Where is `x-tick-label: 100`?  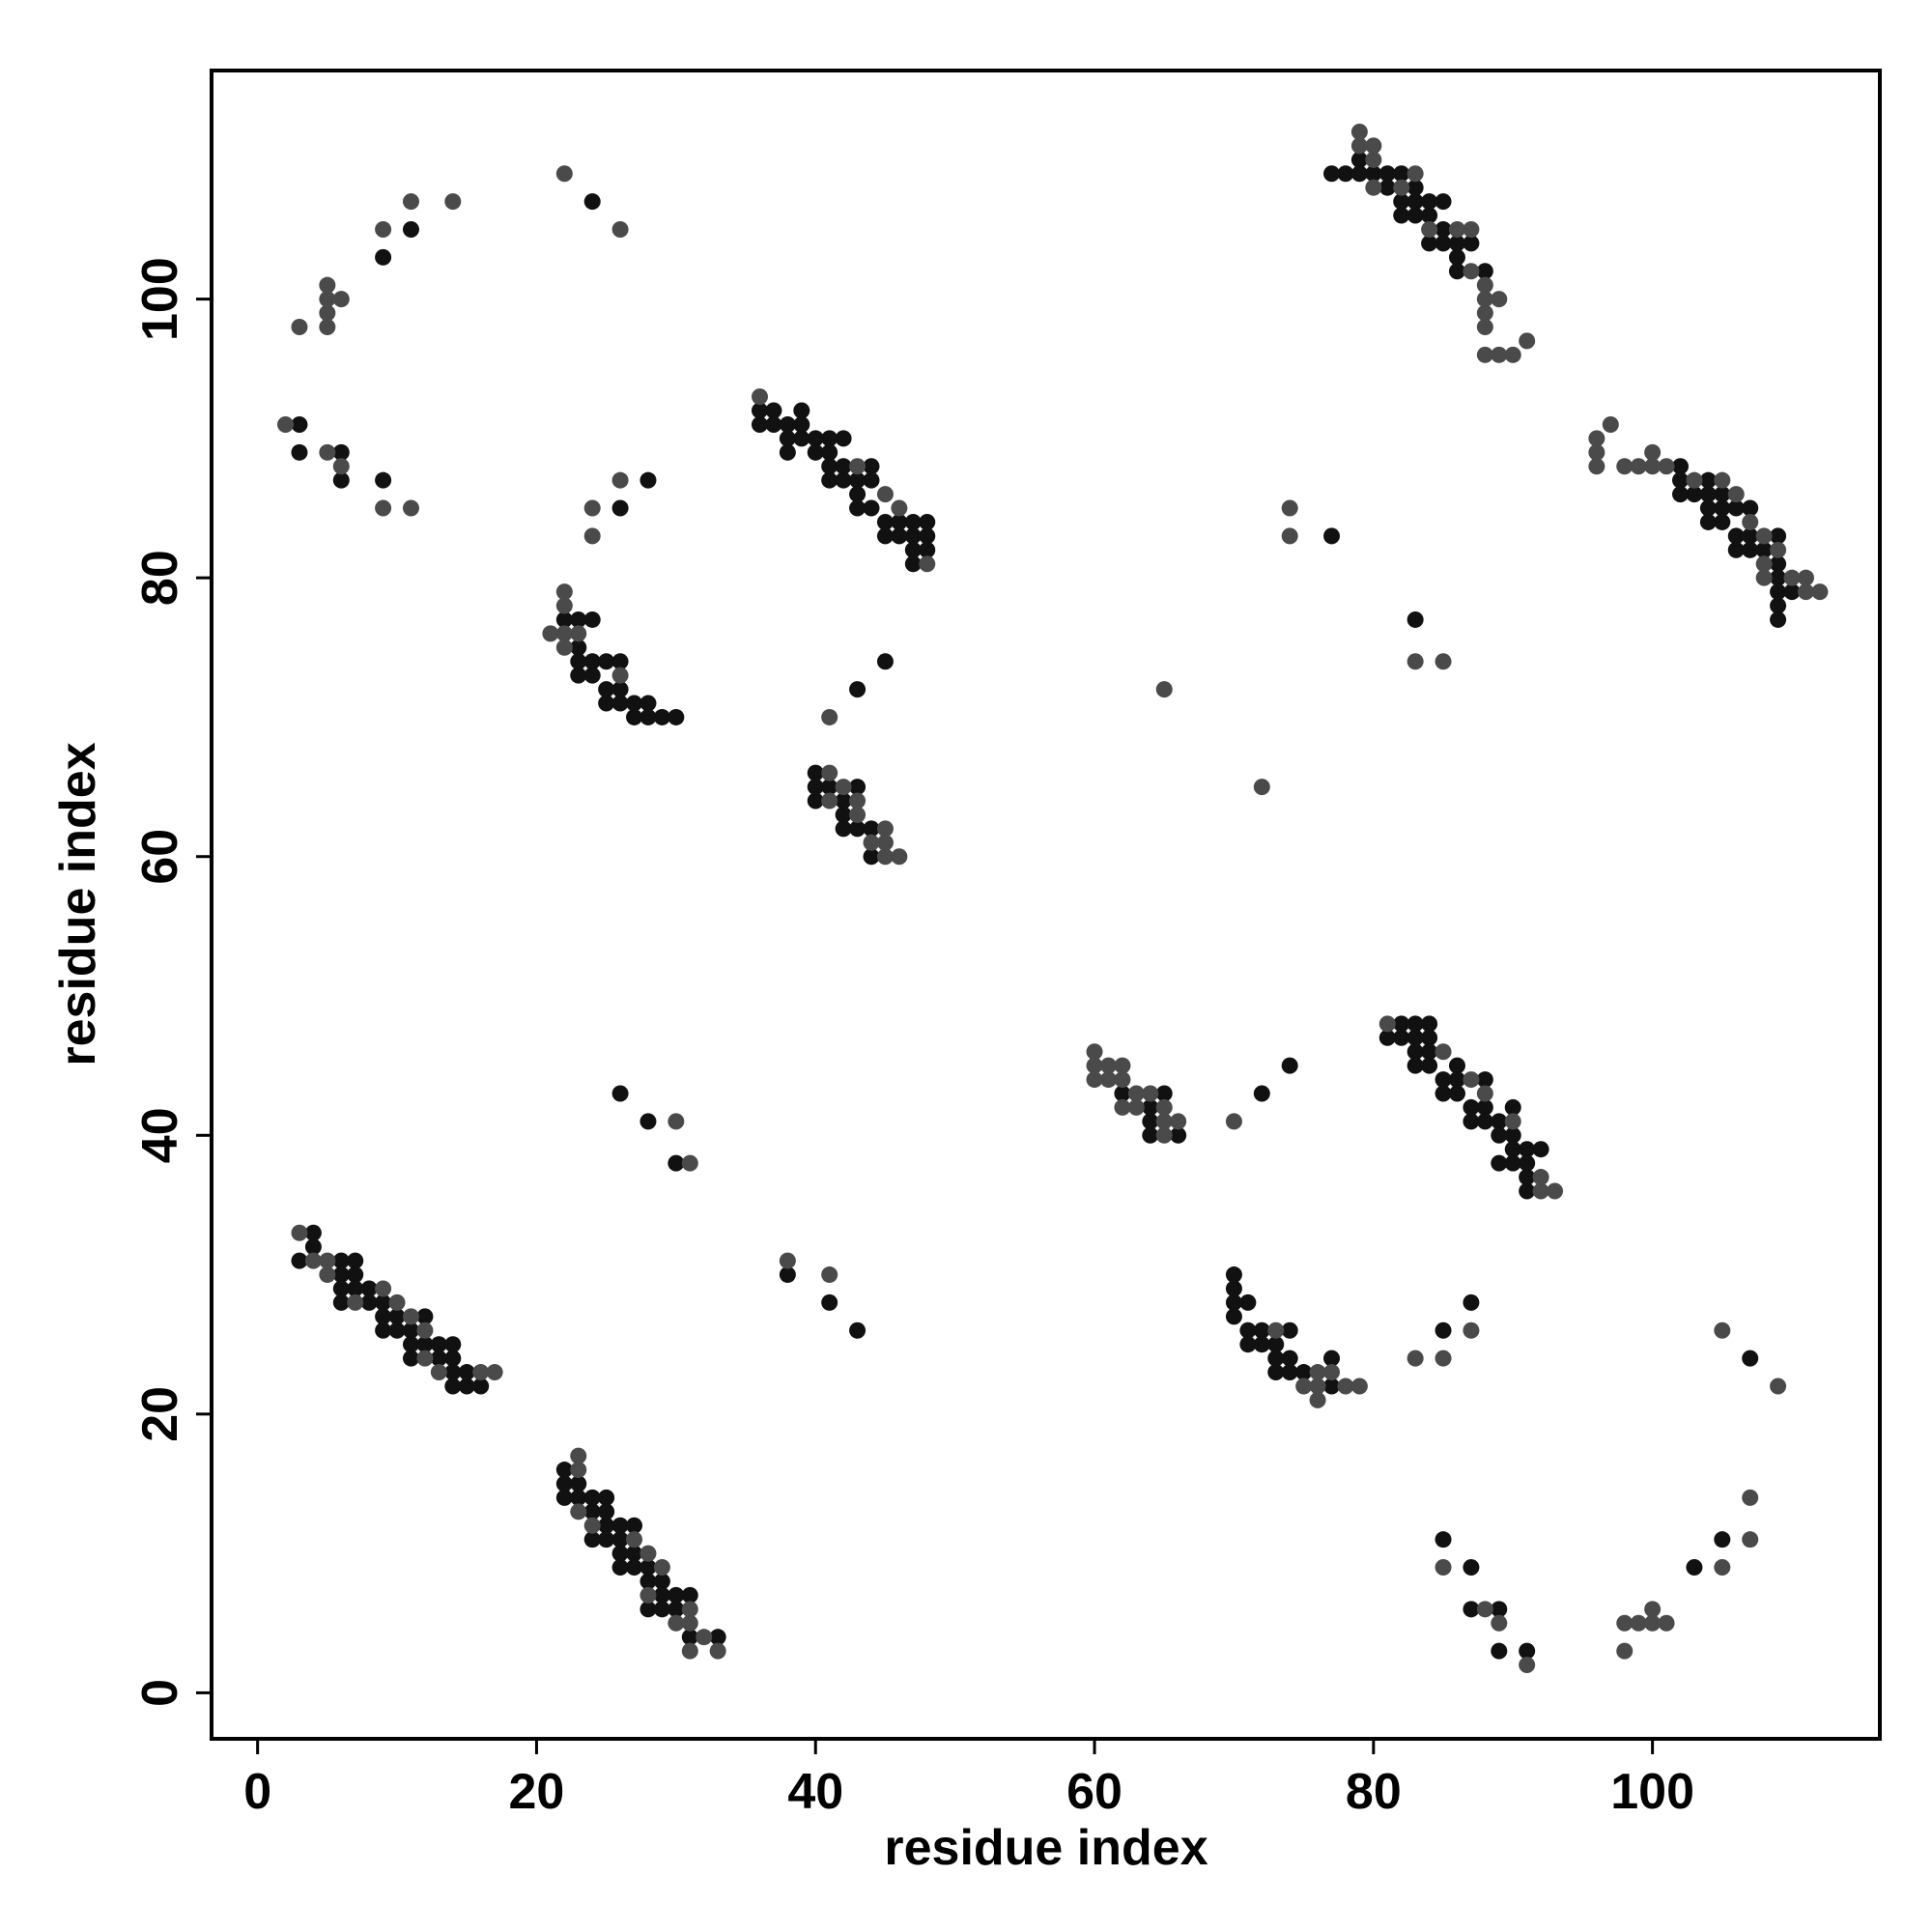
x-tick-label: 100 is located at coordinates (1652, 1792).